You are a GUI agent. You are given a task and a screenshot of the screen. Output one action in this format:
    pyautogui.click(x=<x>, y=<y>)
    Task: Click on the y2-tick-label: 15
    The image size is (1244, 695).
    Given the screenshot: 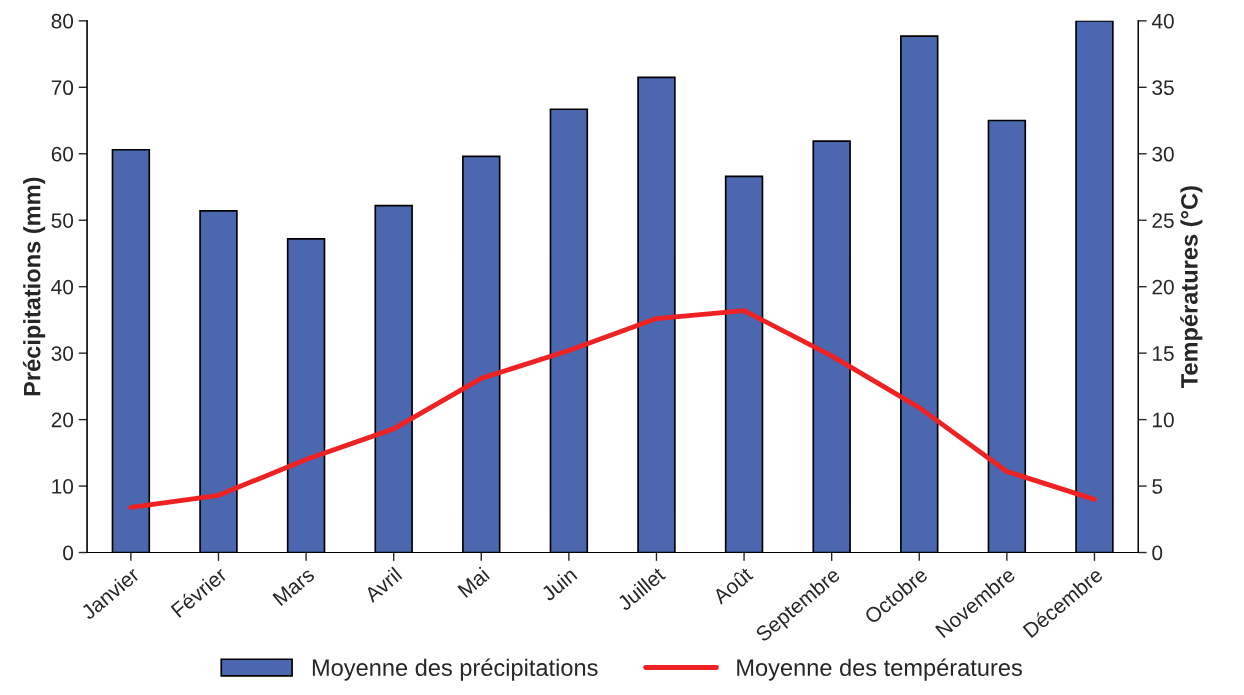 What is the action you would take?
    pyautogui.click(x=1163, y=353)
    